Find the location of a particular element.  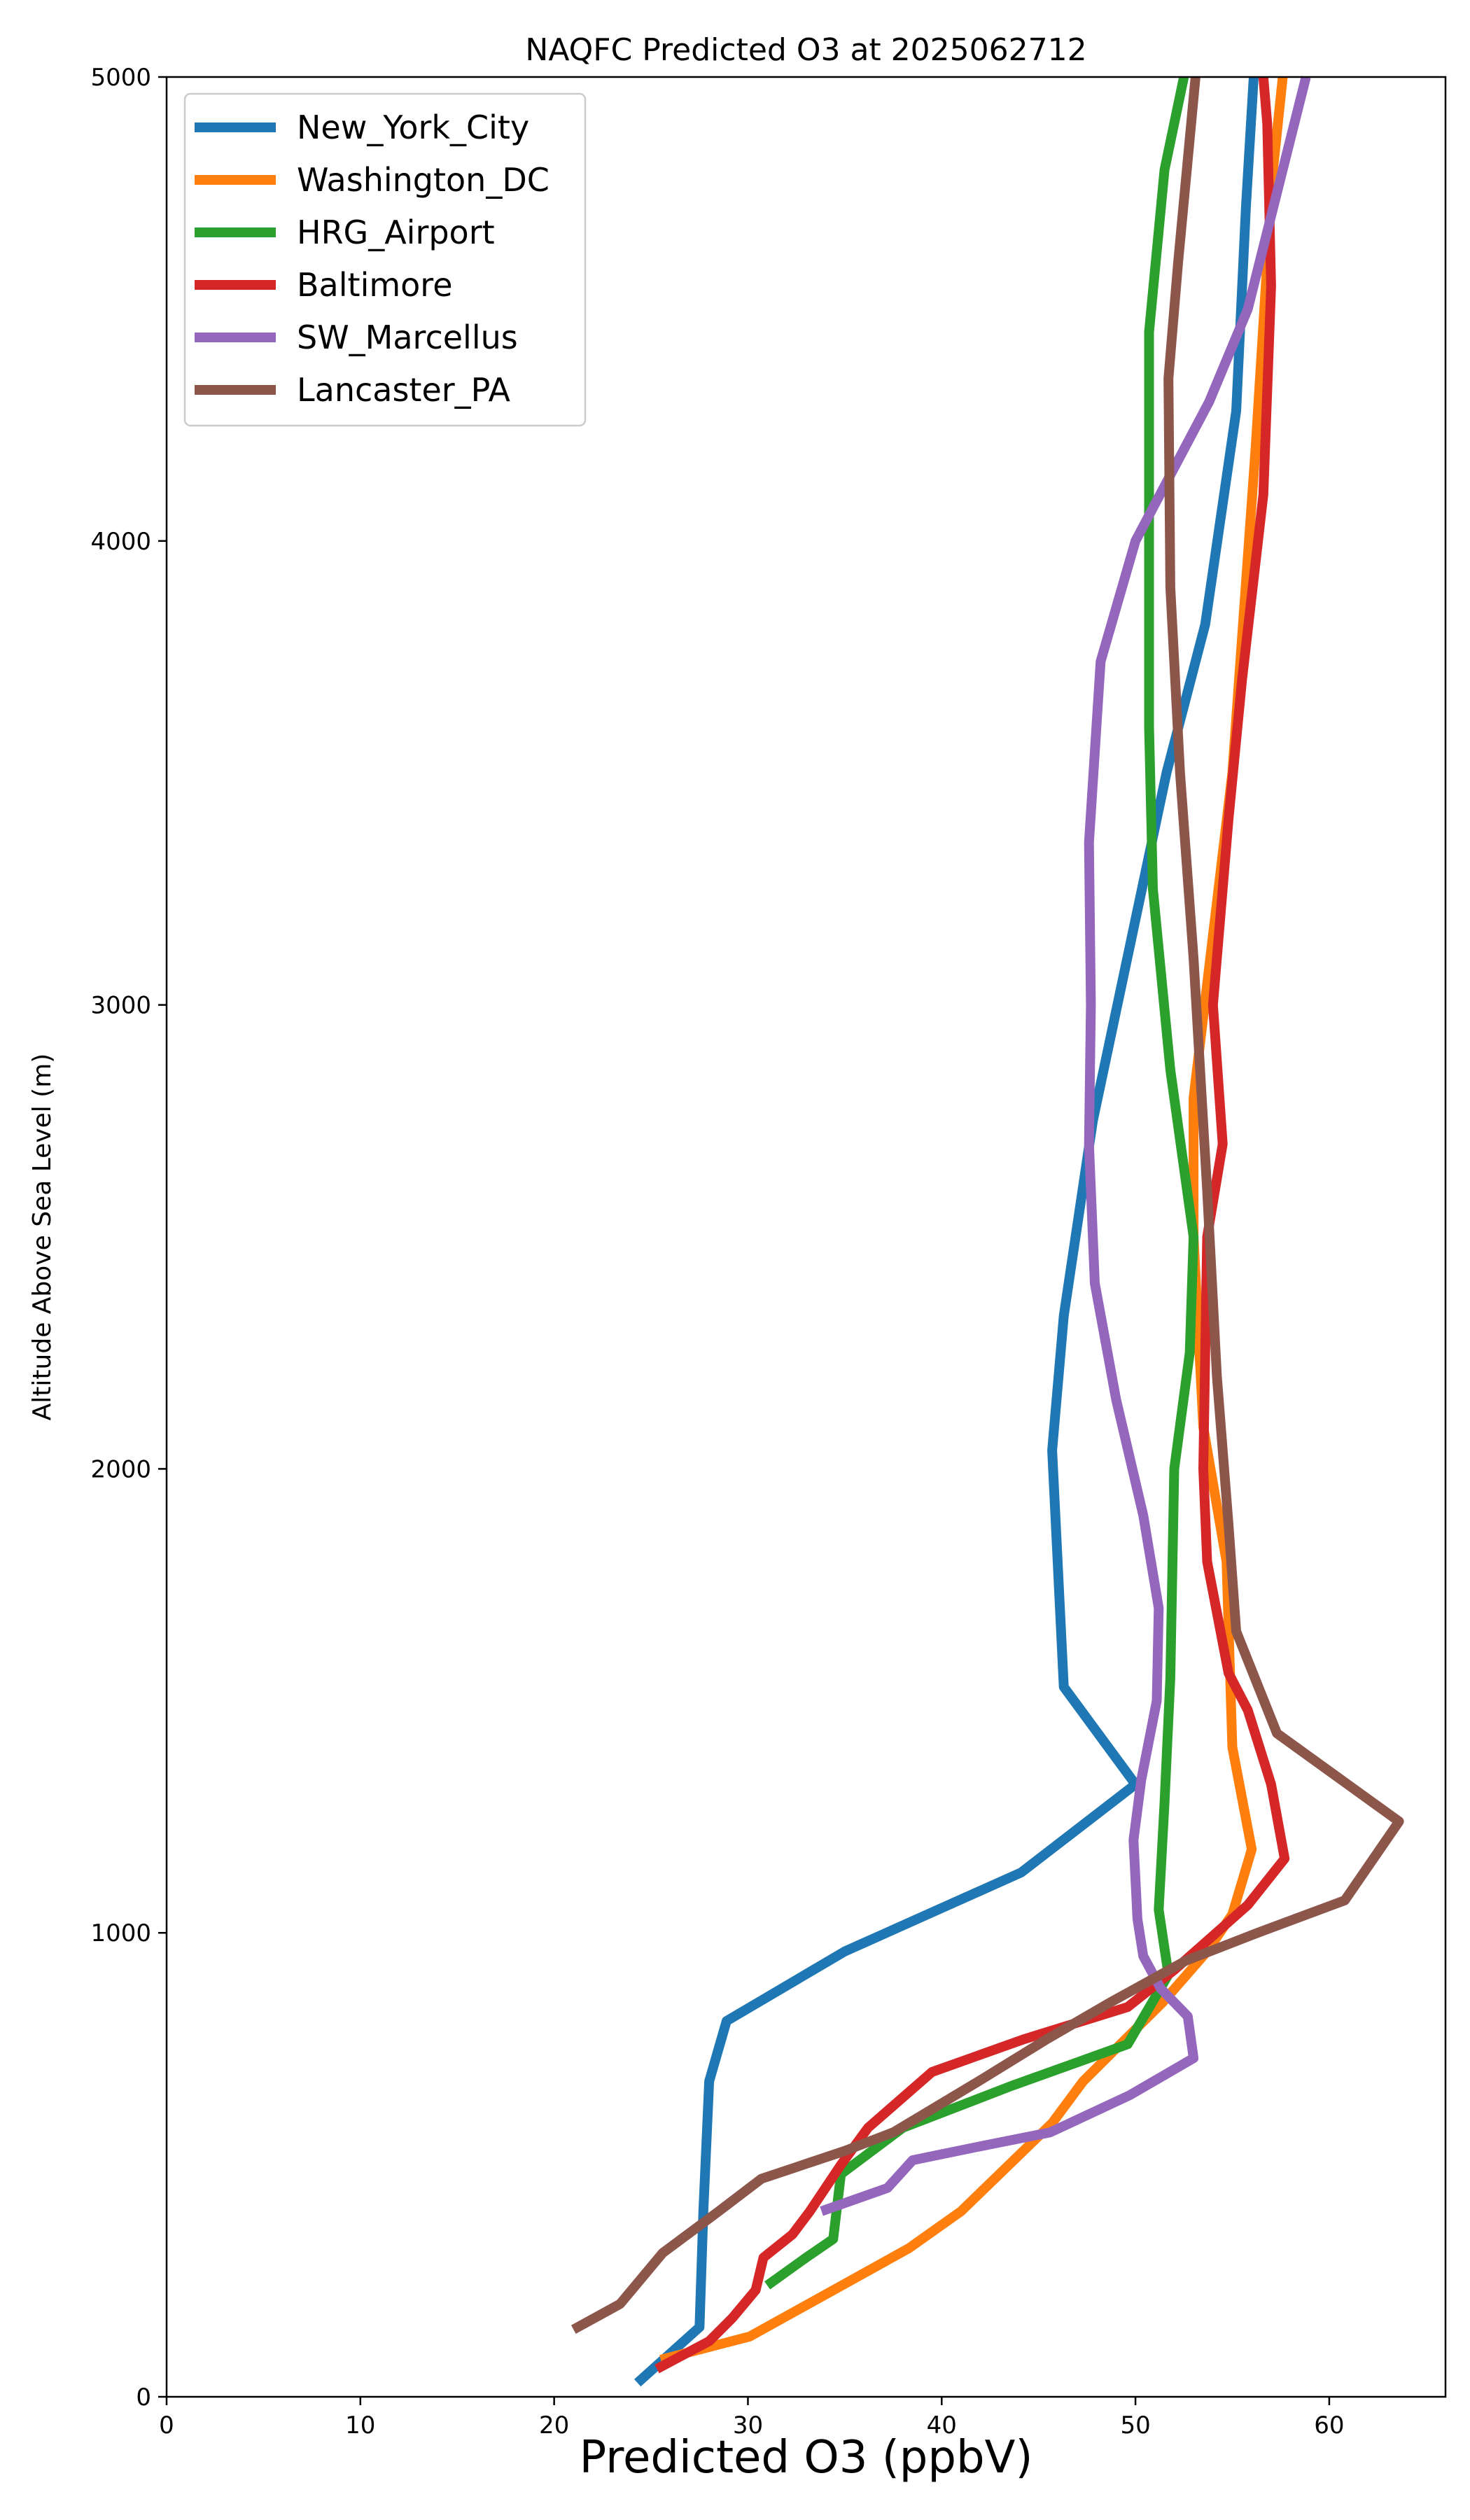

y-axis-label: Altitude Above Sea Level (m) is located at coordinates (42, 1237).